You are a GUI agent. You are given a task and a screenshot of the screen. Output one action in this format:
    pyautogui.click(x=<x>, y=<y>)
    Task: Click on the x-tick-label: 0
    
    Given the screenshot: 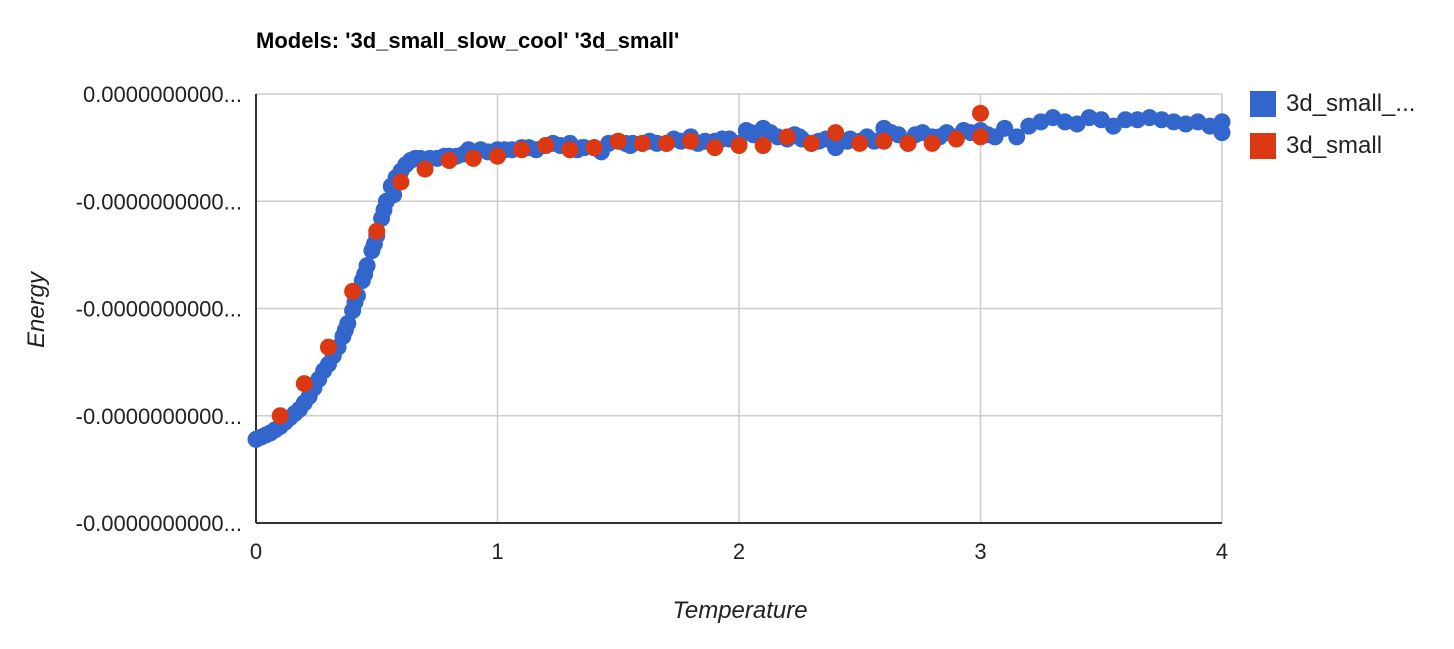 What is the action you would take?
    pyautogui.click(x=256, y=551)
    